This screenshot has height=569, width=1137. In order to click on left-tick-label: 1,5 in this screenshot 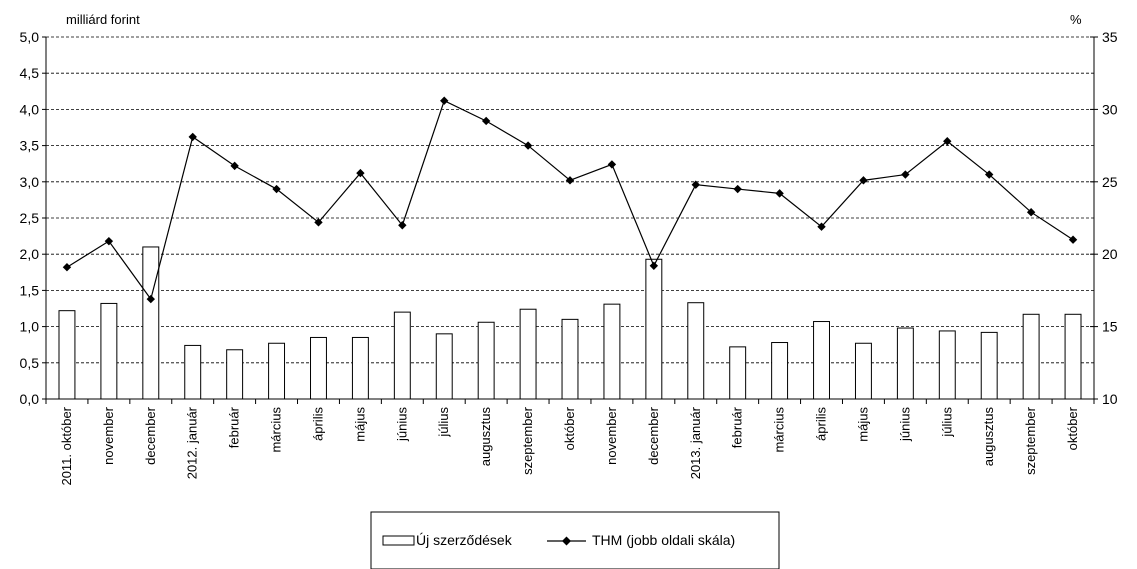, I will do `click(30, 290)`.